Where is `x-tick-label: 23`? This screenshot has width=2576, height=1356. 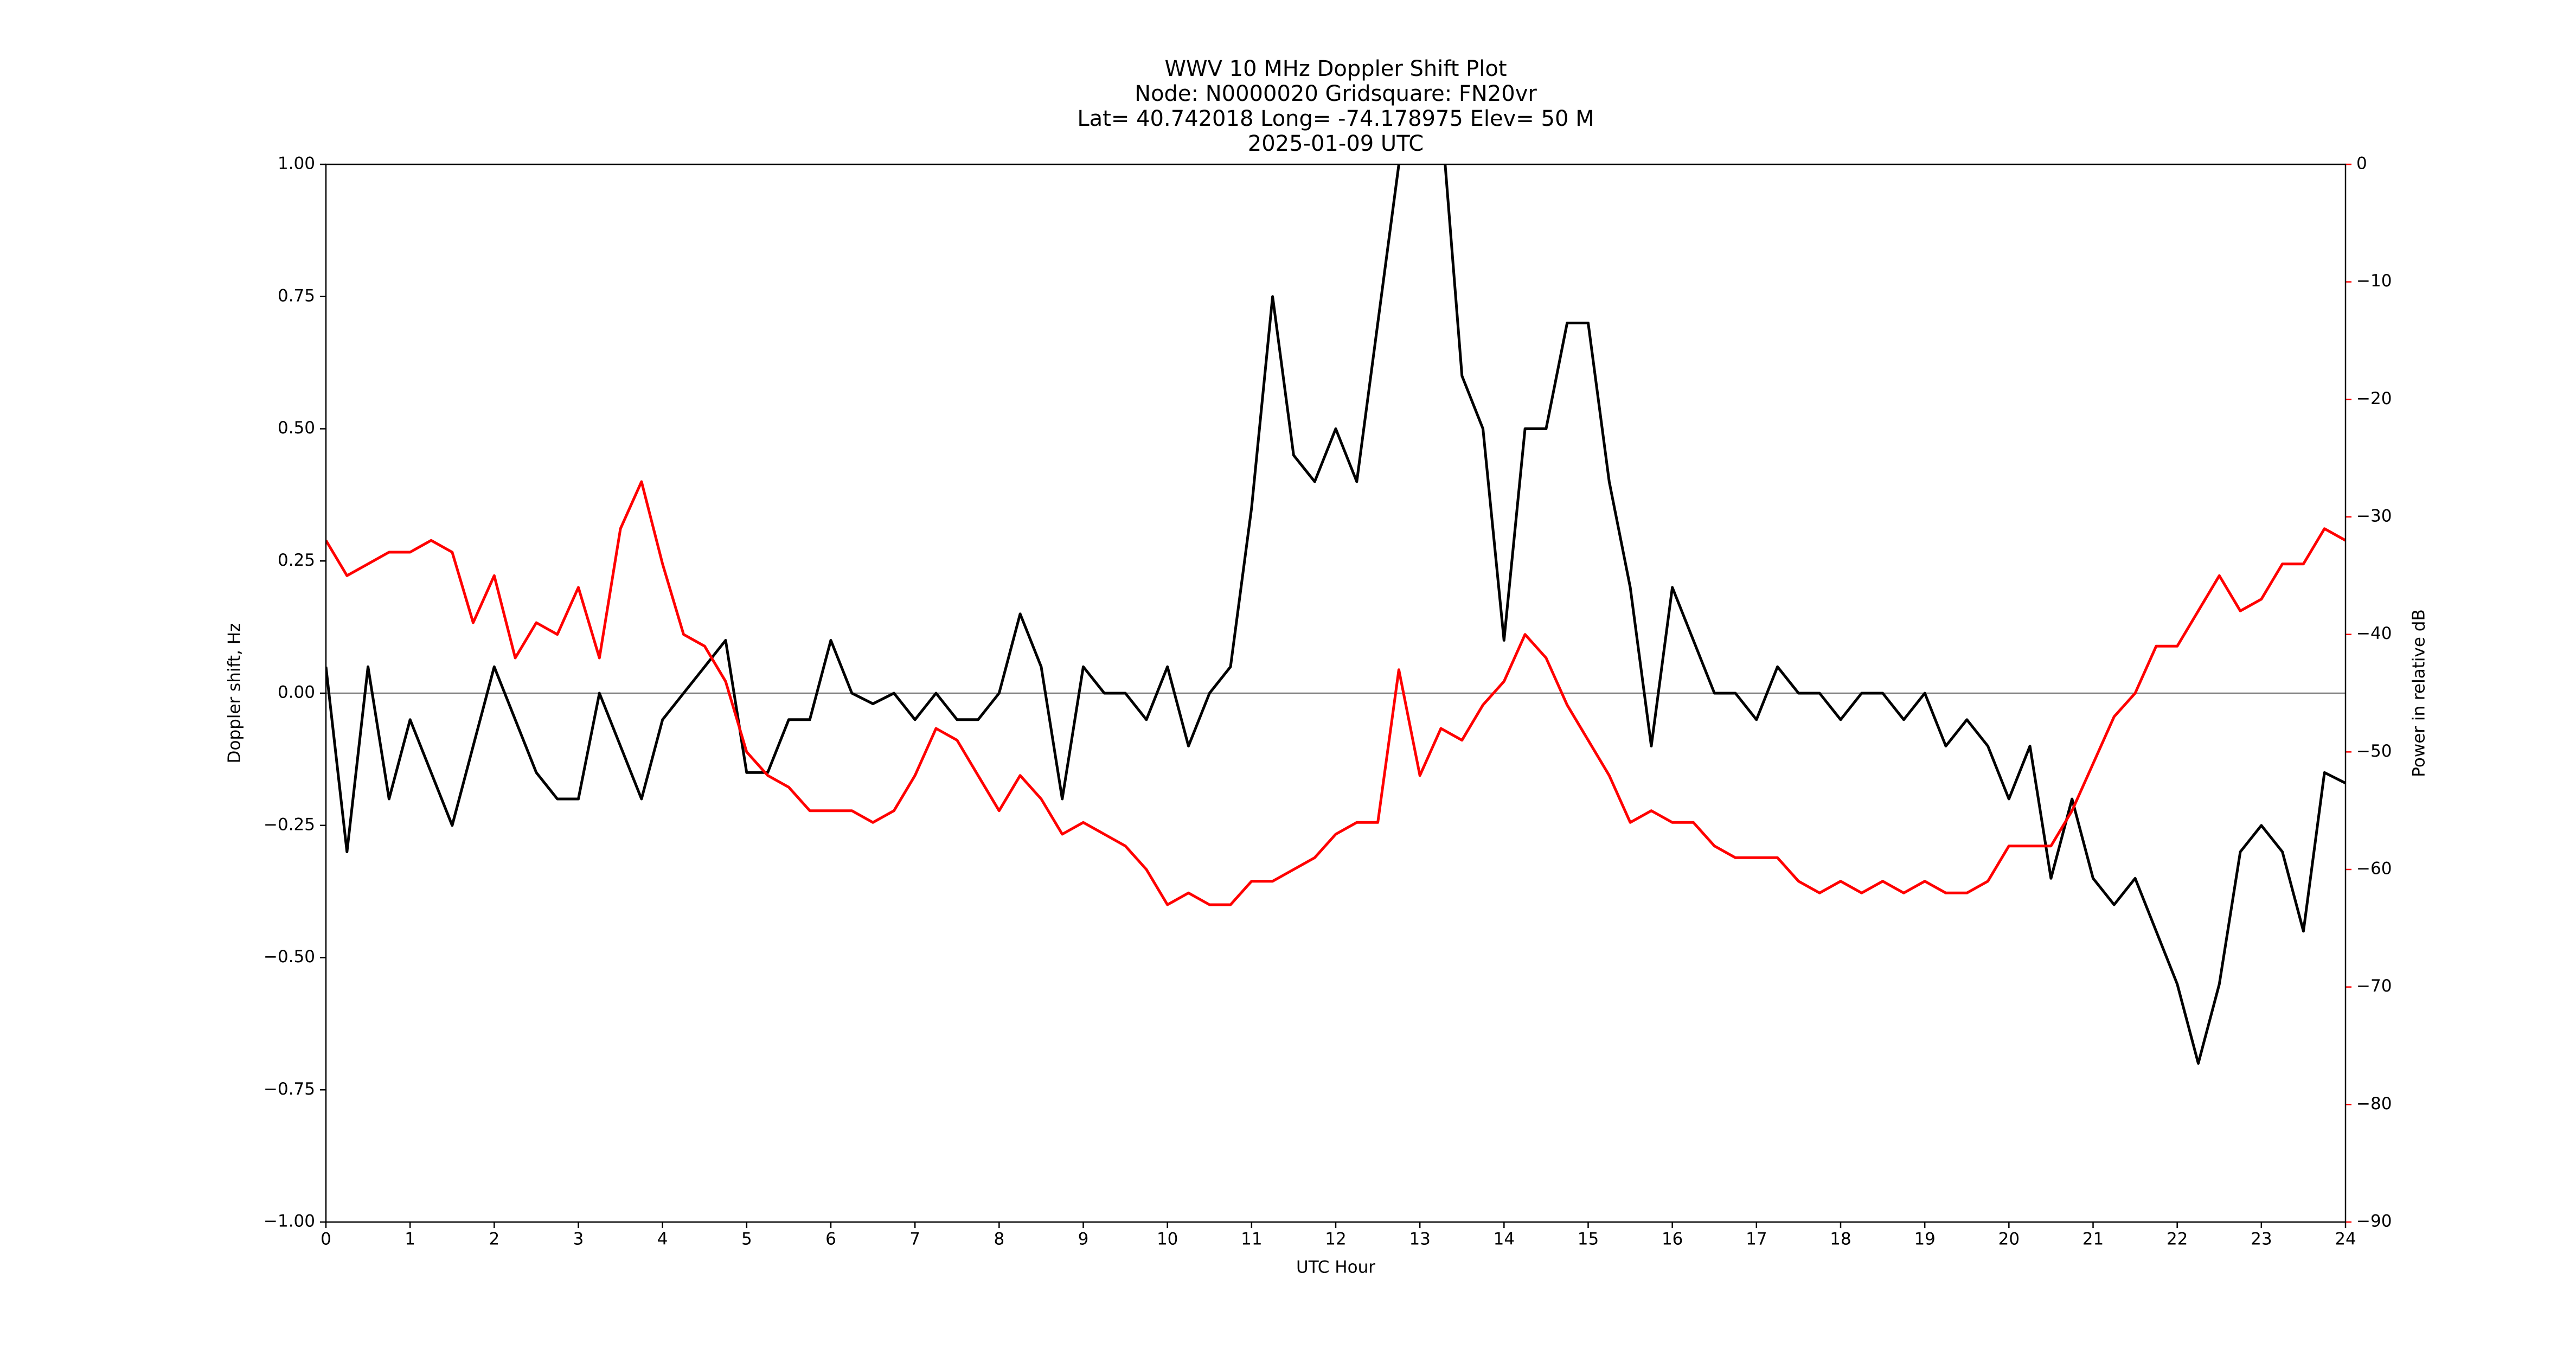 x-tick-label: 23 is located at coordinates (2261, 1239).